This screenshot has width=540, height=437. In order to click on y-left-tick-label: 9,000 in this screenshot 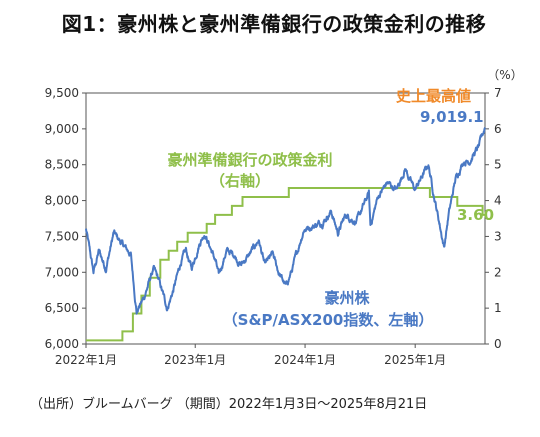, I will do `click(62, 129)`.